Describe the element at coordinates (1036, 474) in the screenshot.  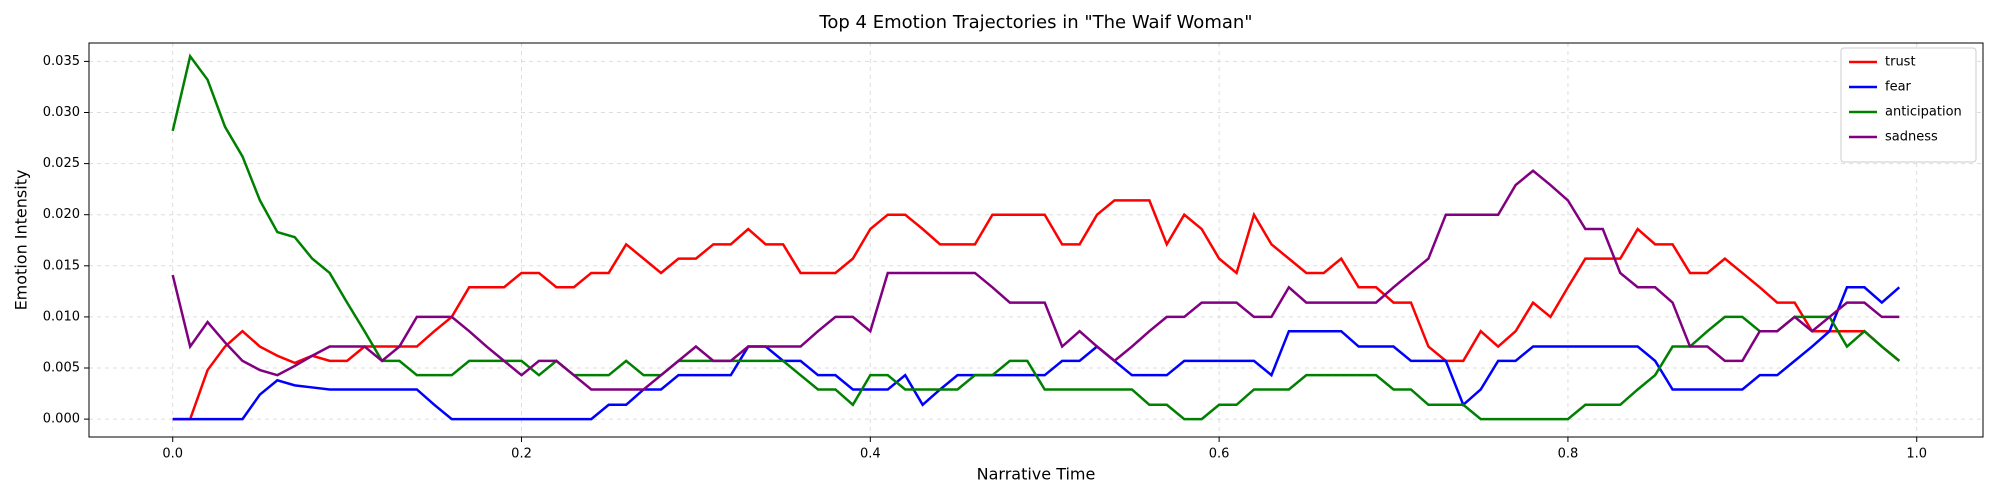
I see `x-axis-label: Narrative Time` at that location.